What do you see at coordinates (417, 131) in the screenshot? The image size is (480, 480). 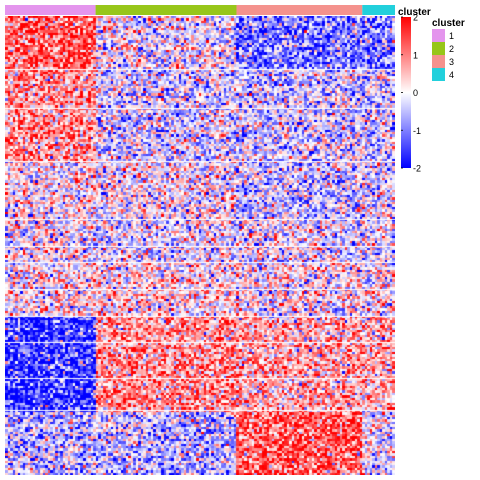 I see `color-scale-tick-label: -1` at bounding box center [417, 131].